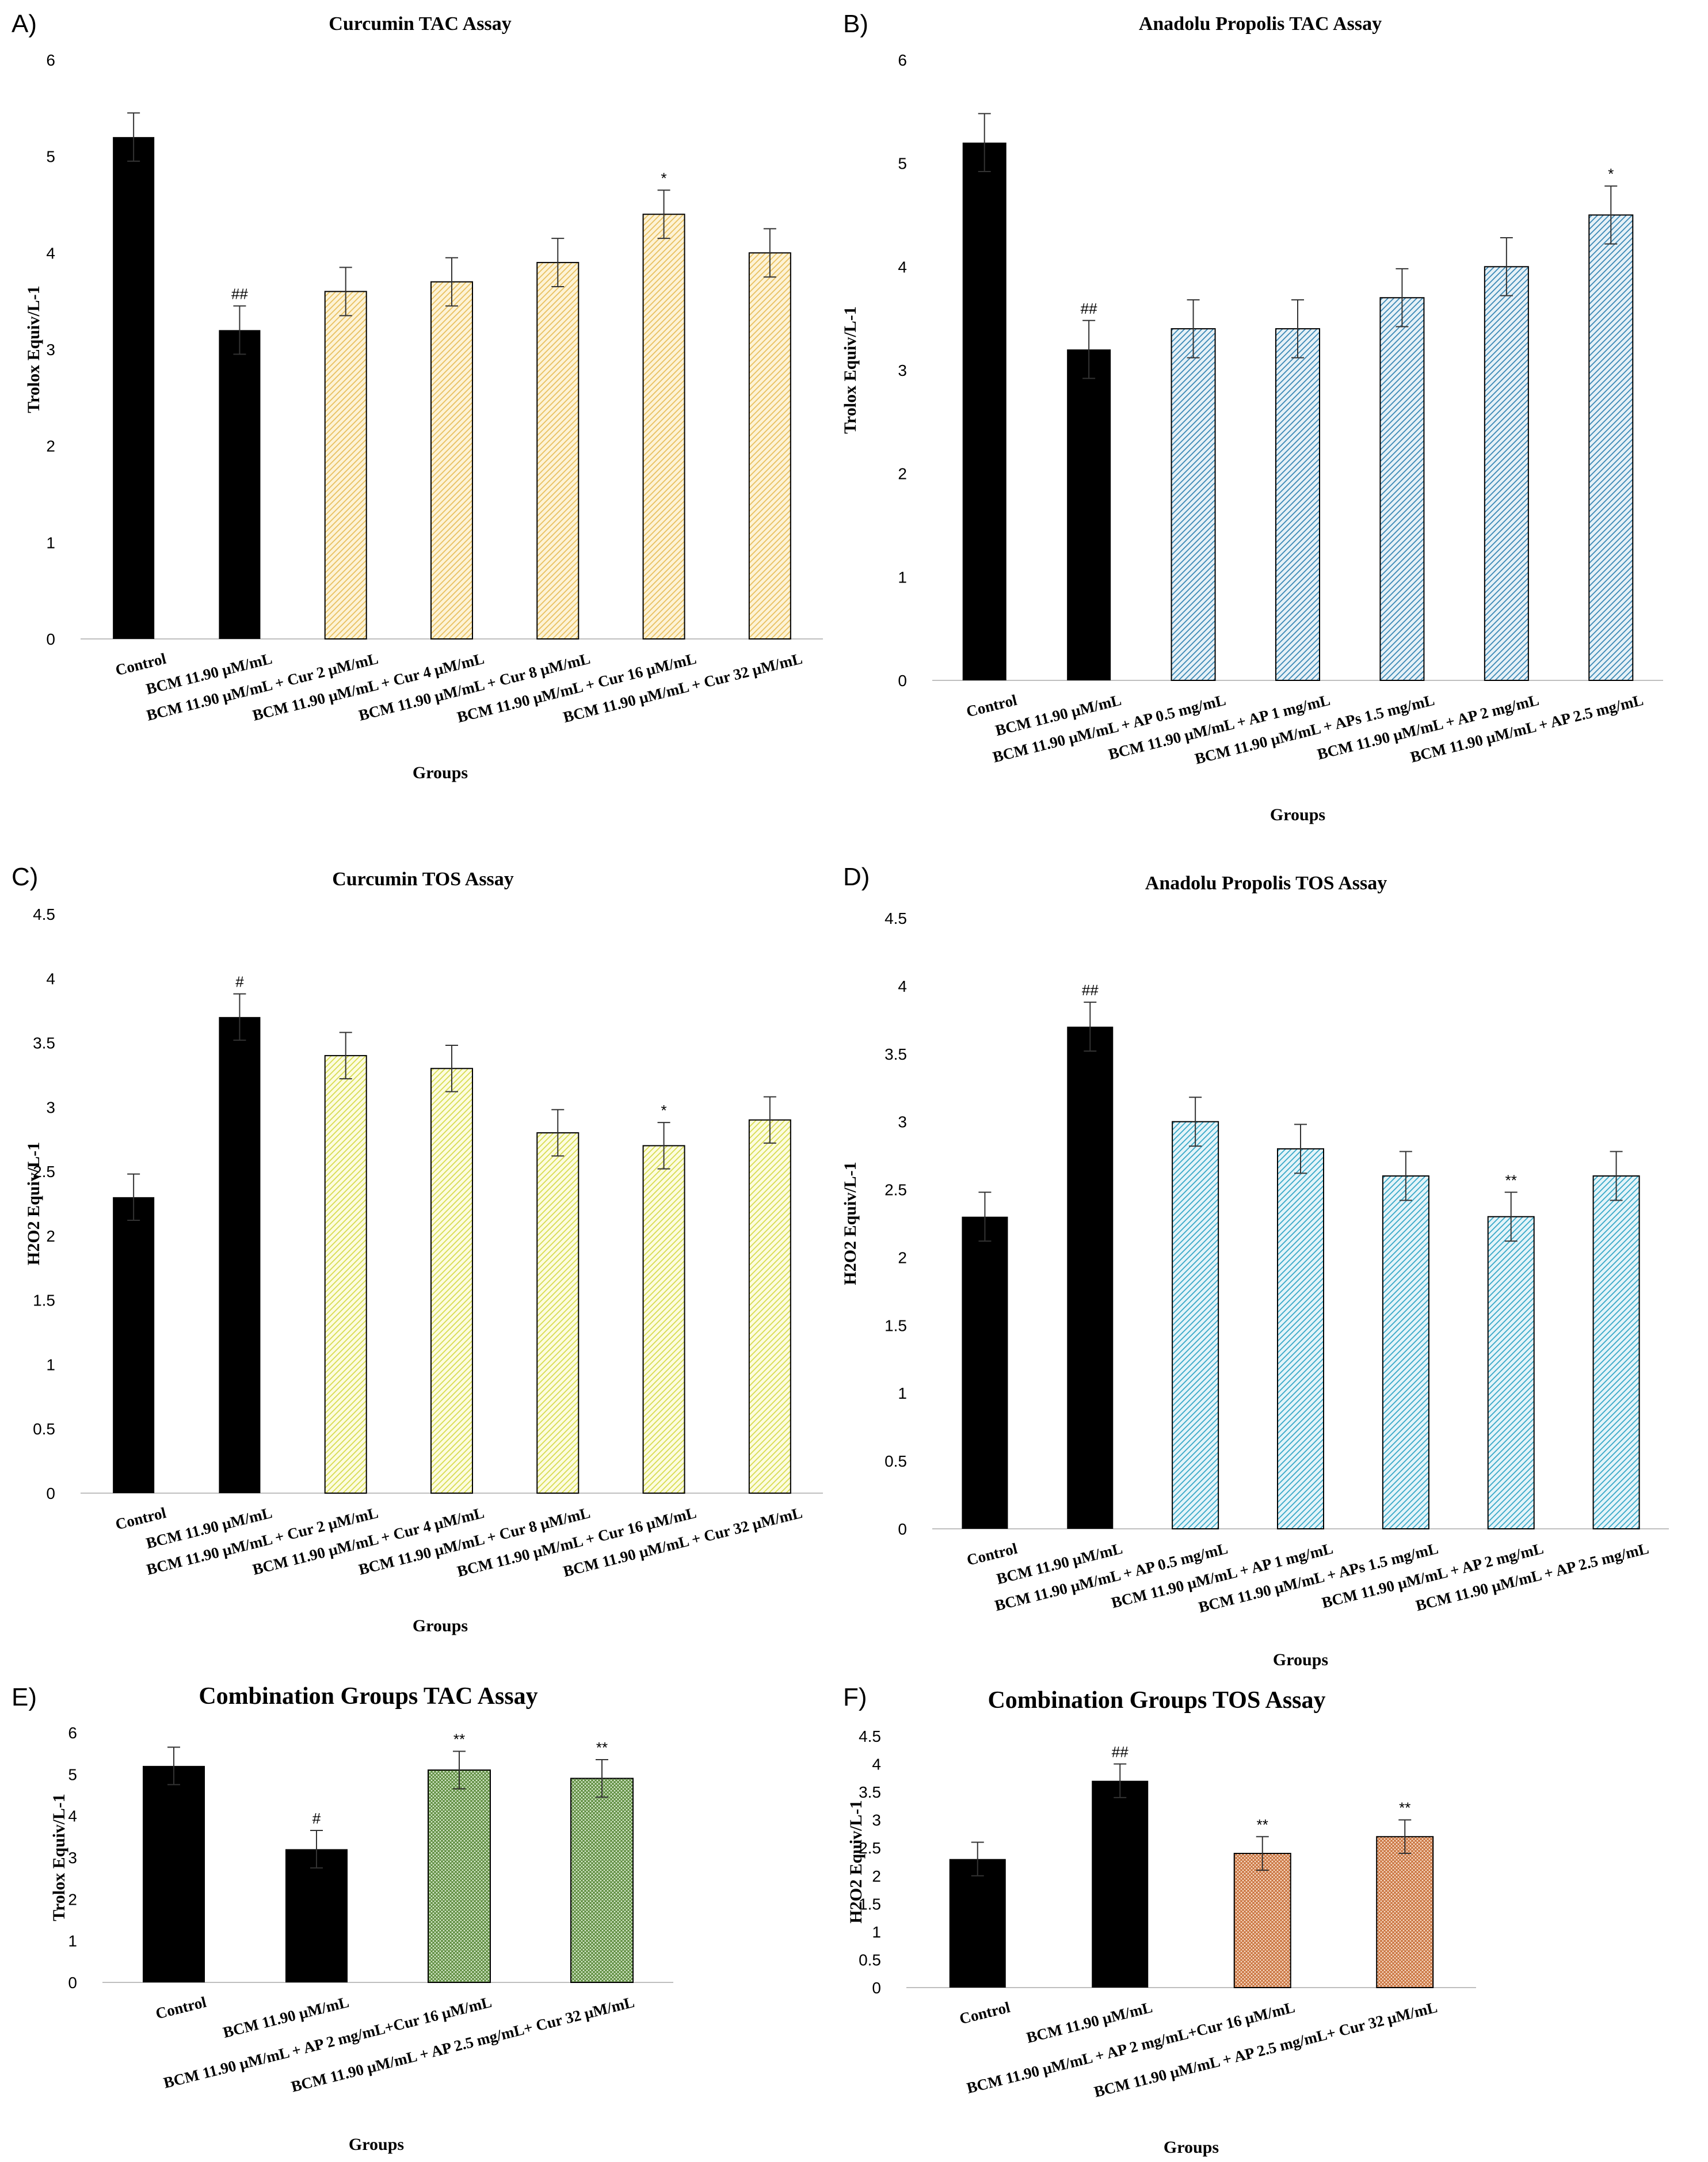 This screenshot has width=1708, height=2162. Describe the element at coordinates (855, 1697) in the screenshot. I see `panel-label: F)` at that location.